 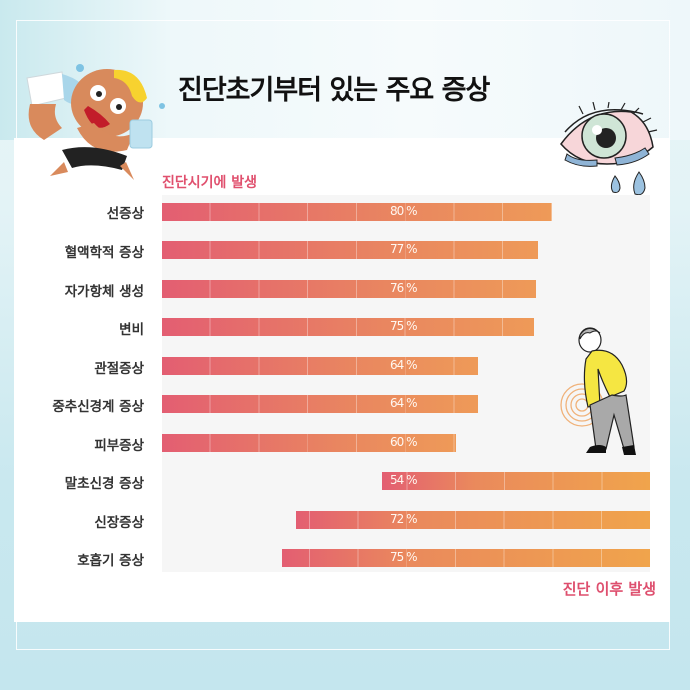 I want to click on row-label: 신장증상, so click(x=119, y=523).